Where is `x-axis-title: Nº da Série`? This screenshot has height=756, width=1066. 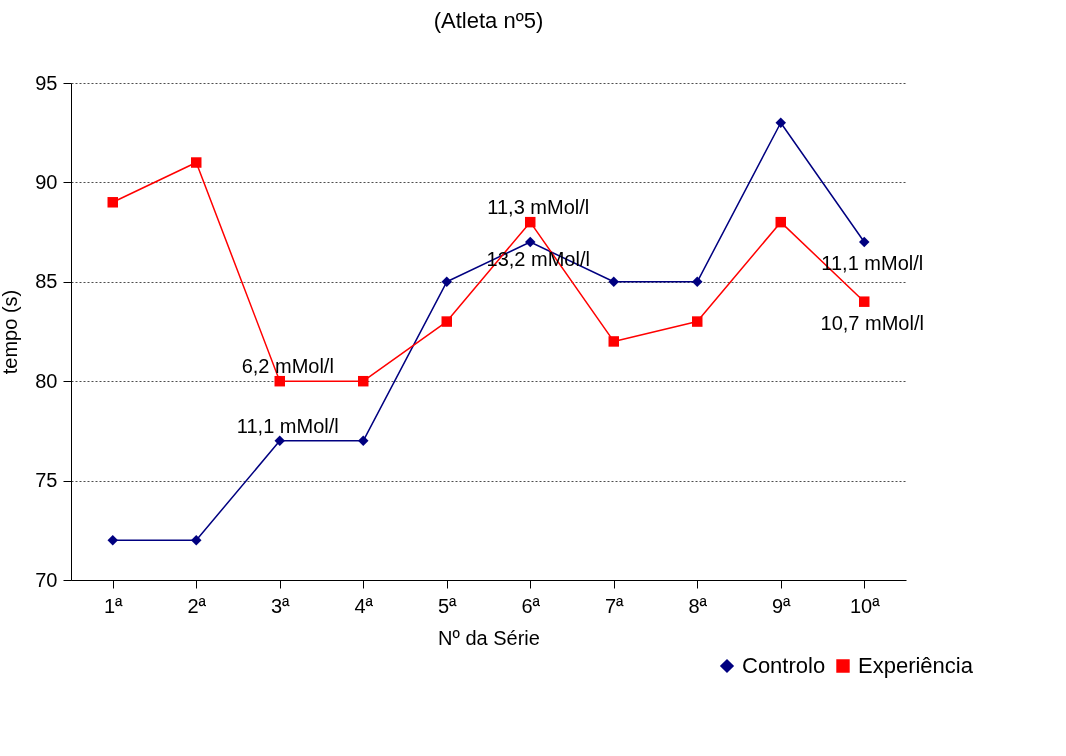 x-axis-title: Nº da Série is located at coordinates (489, 637).